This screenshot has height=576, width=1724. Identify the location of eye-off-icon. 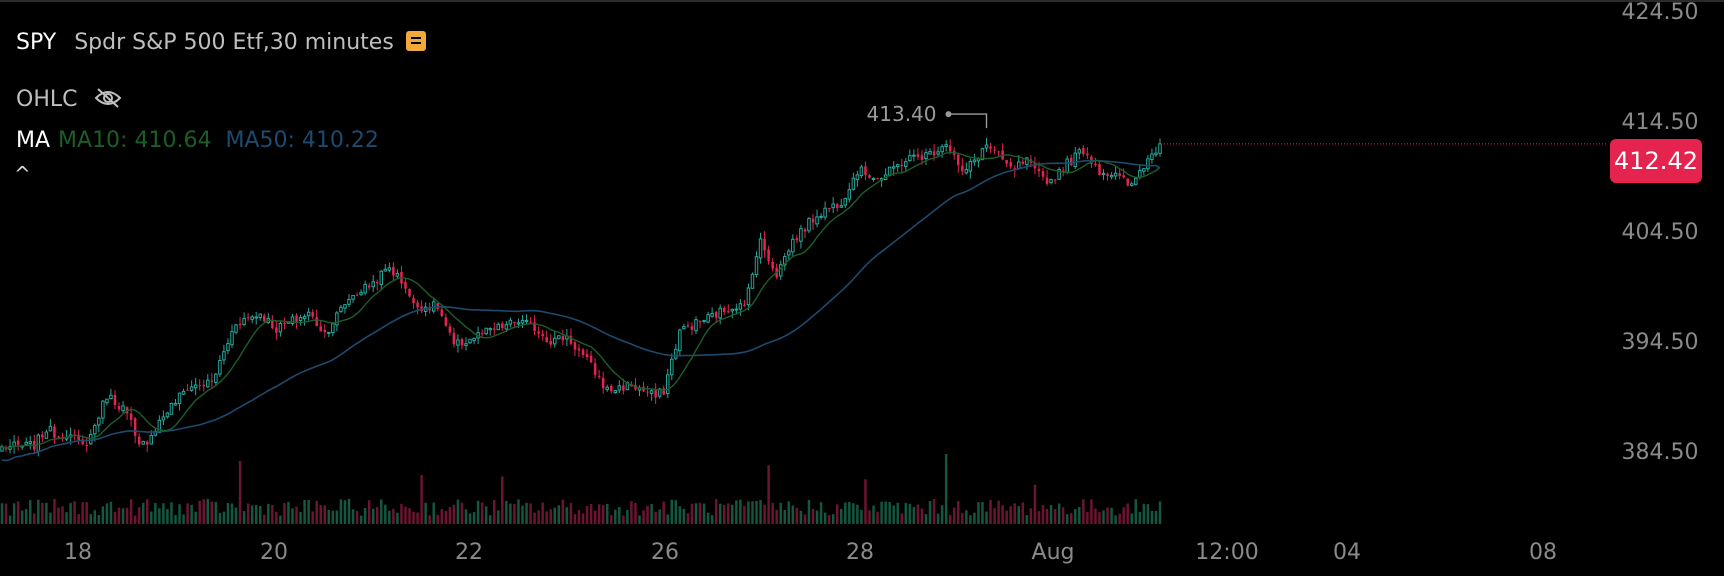
(108, 98).